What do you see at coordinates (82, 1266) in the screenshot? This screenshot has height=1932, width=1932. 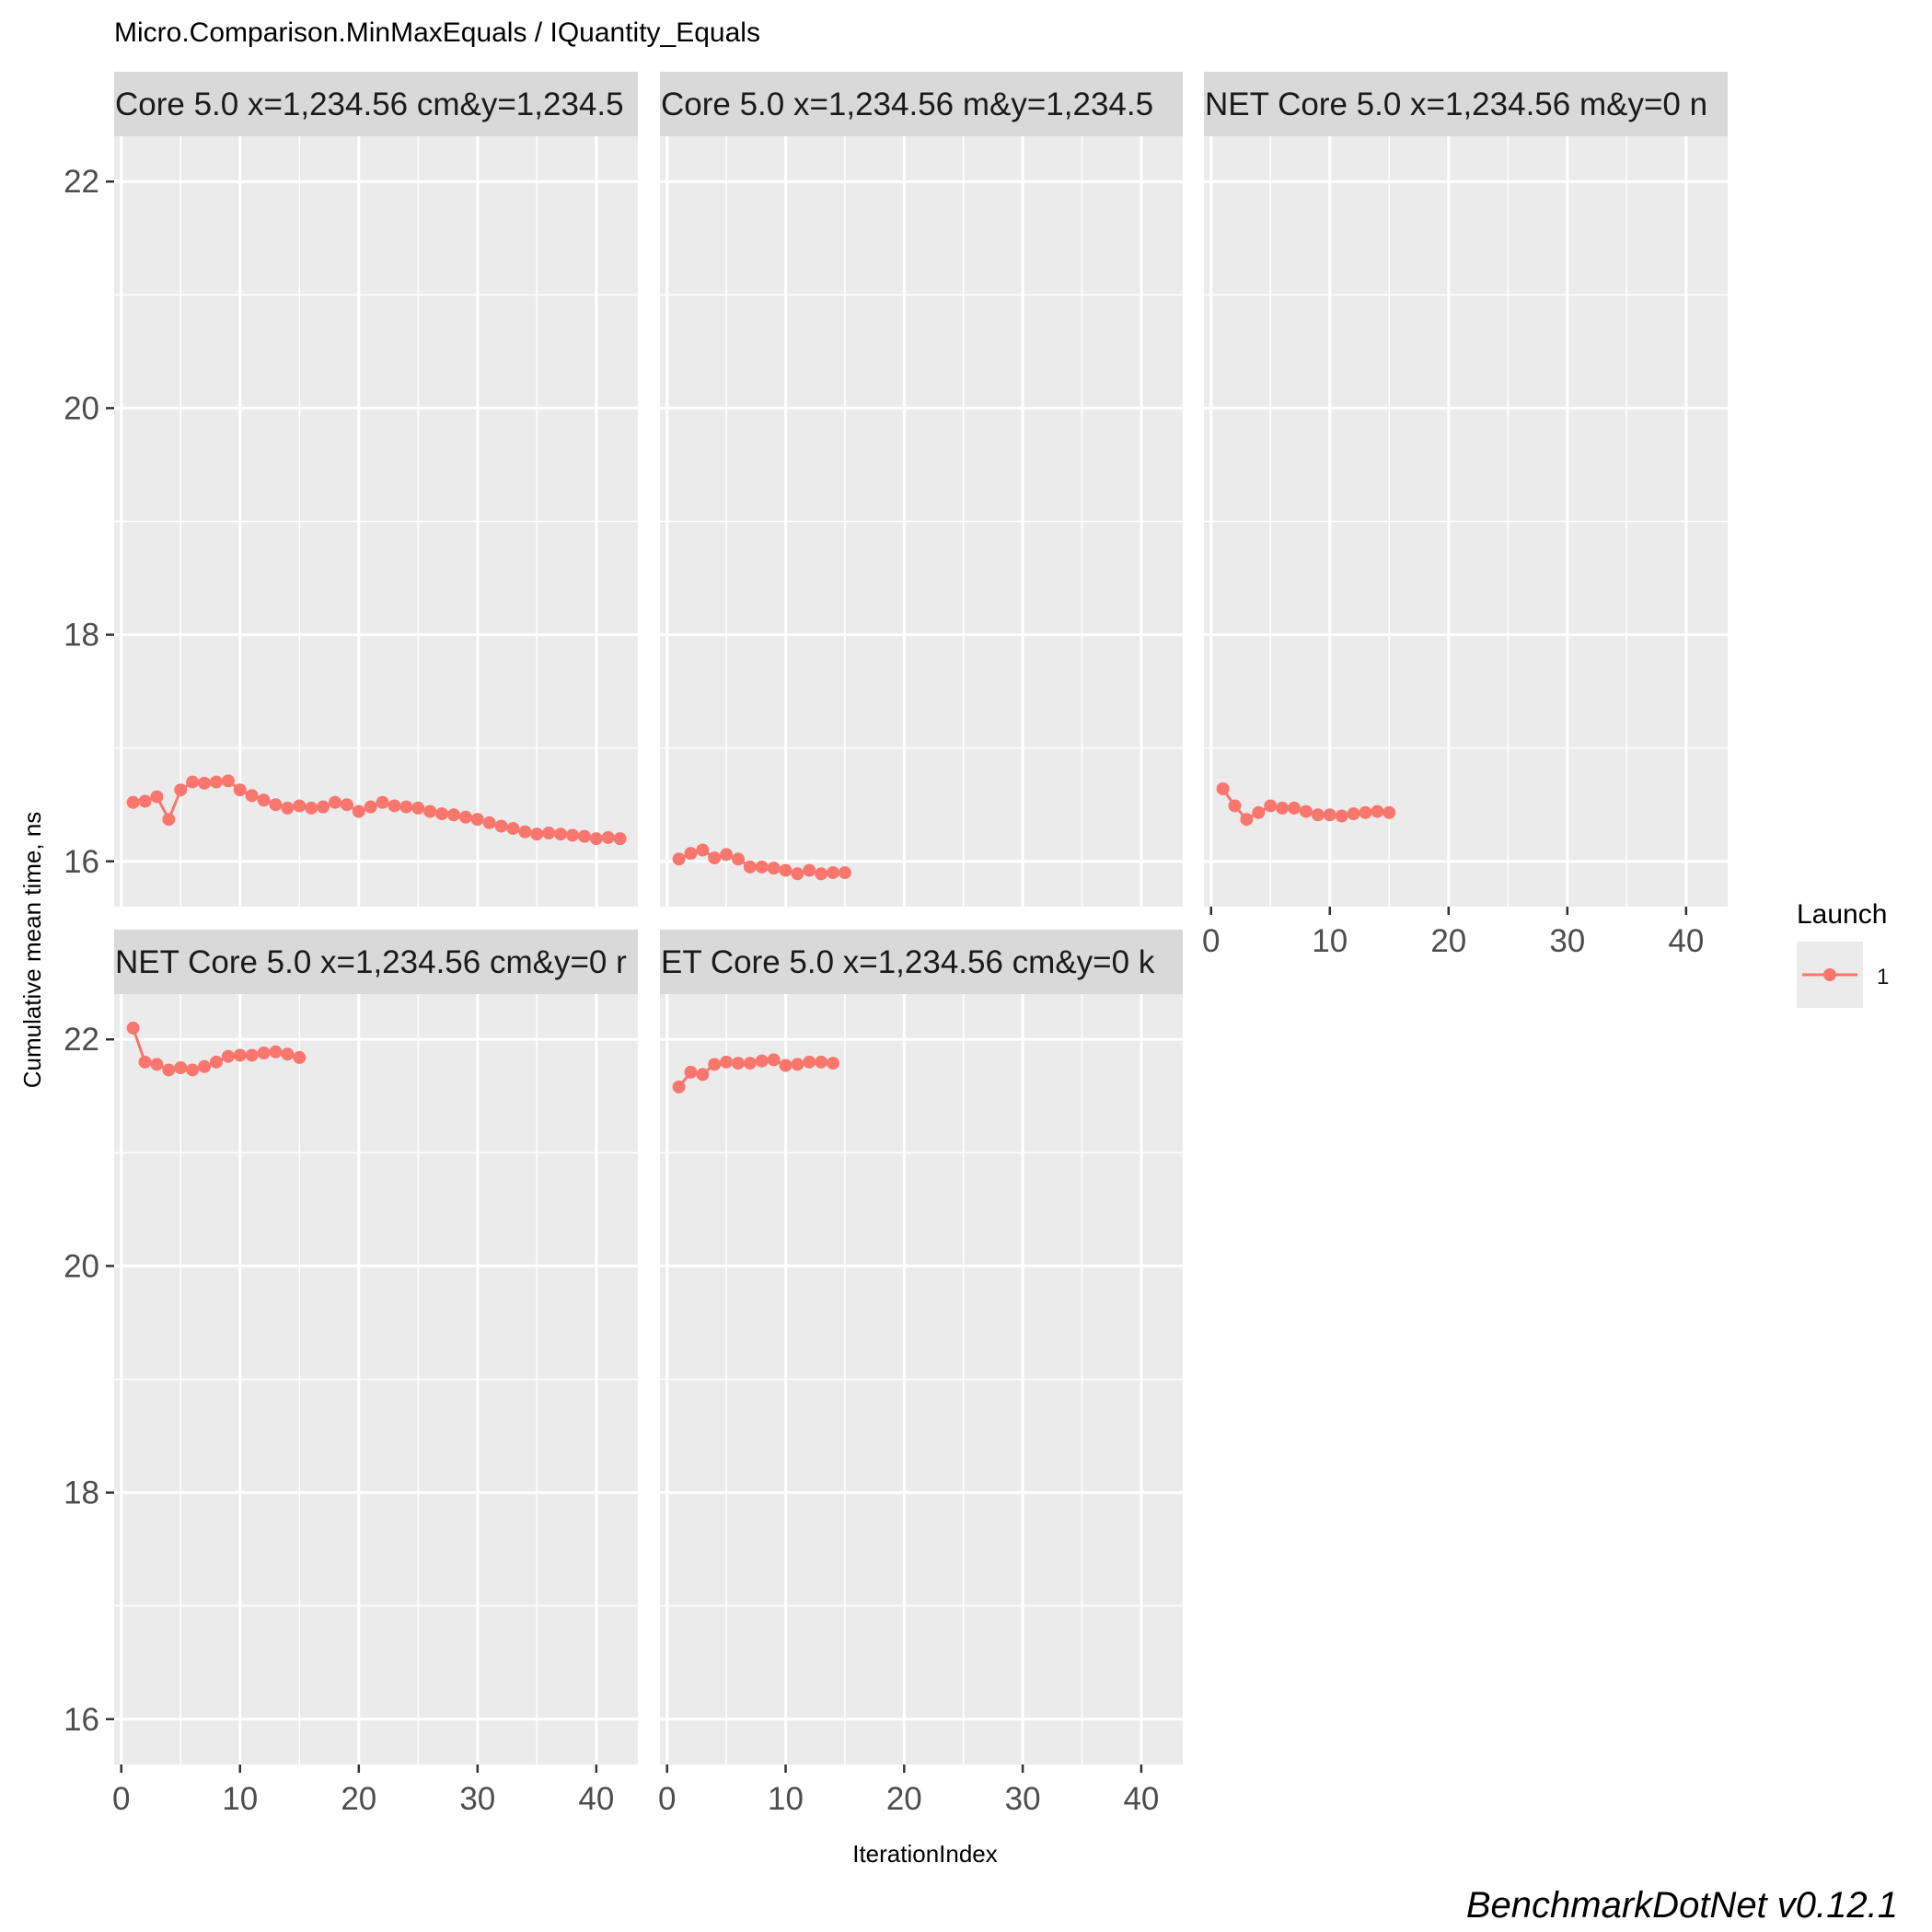 I see `y-tick-label: 20` at bounding box center [82, 1266].